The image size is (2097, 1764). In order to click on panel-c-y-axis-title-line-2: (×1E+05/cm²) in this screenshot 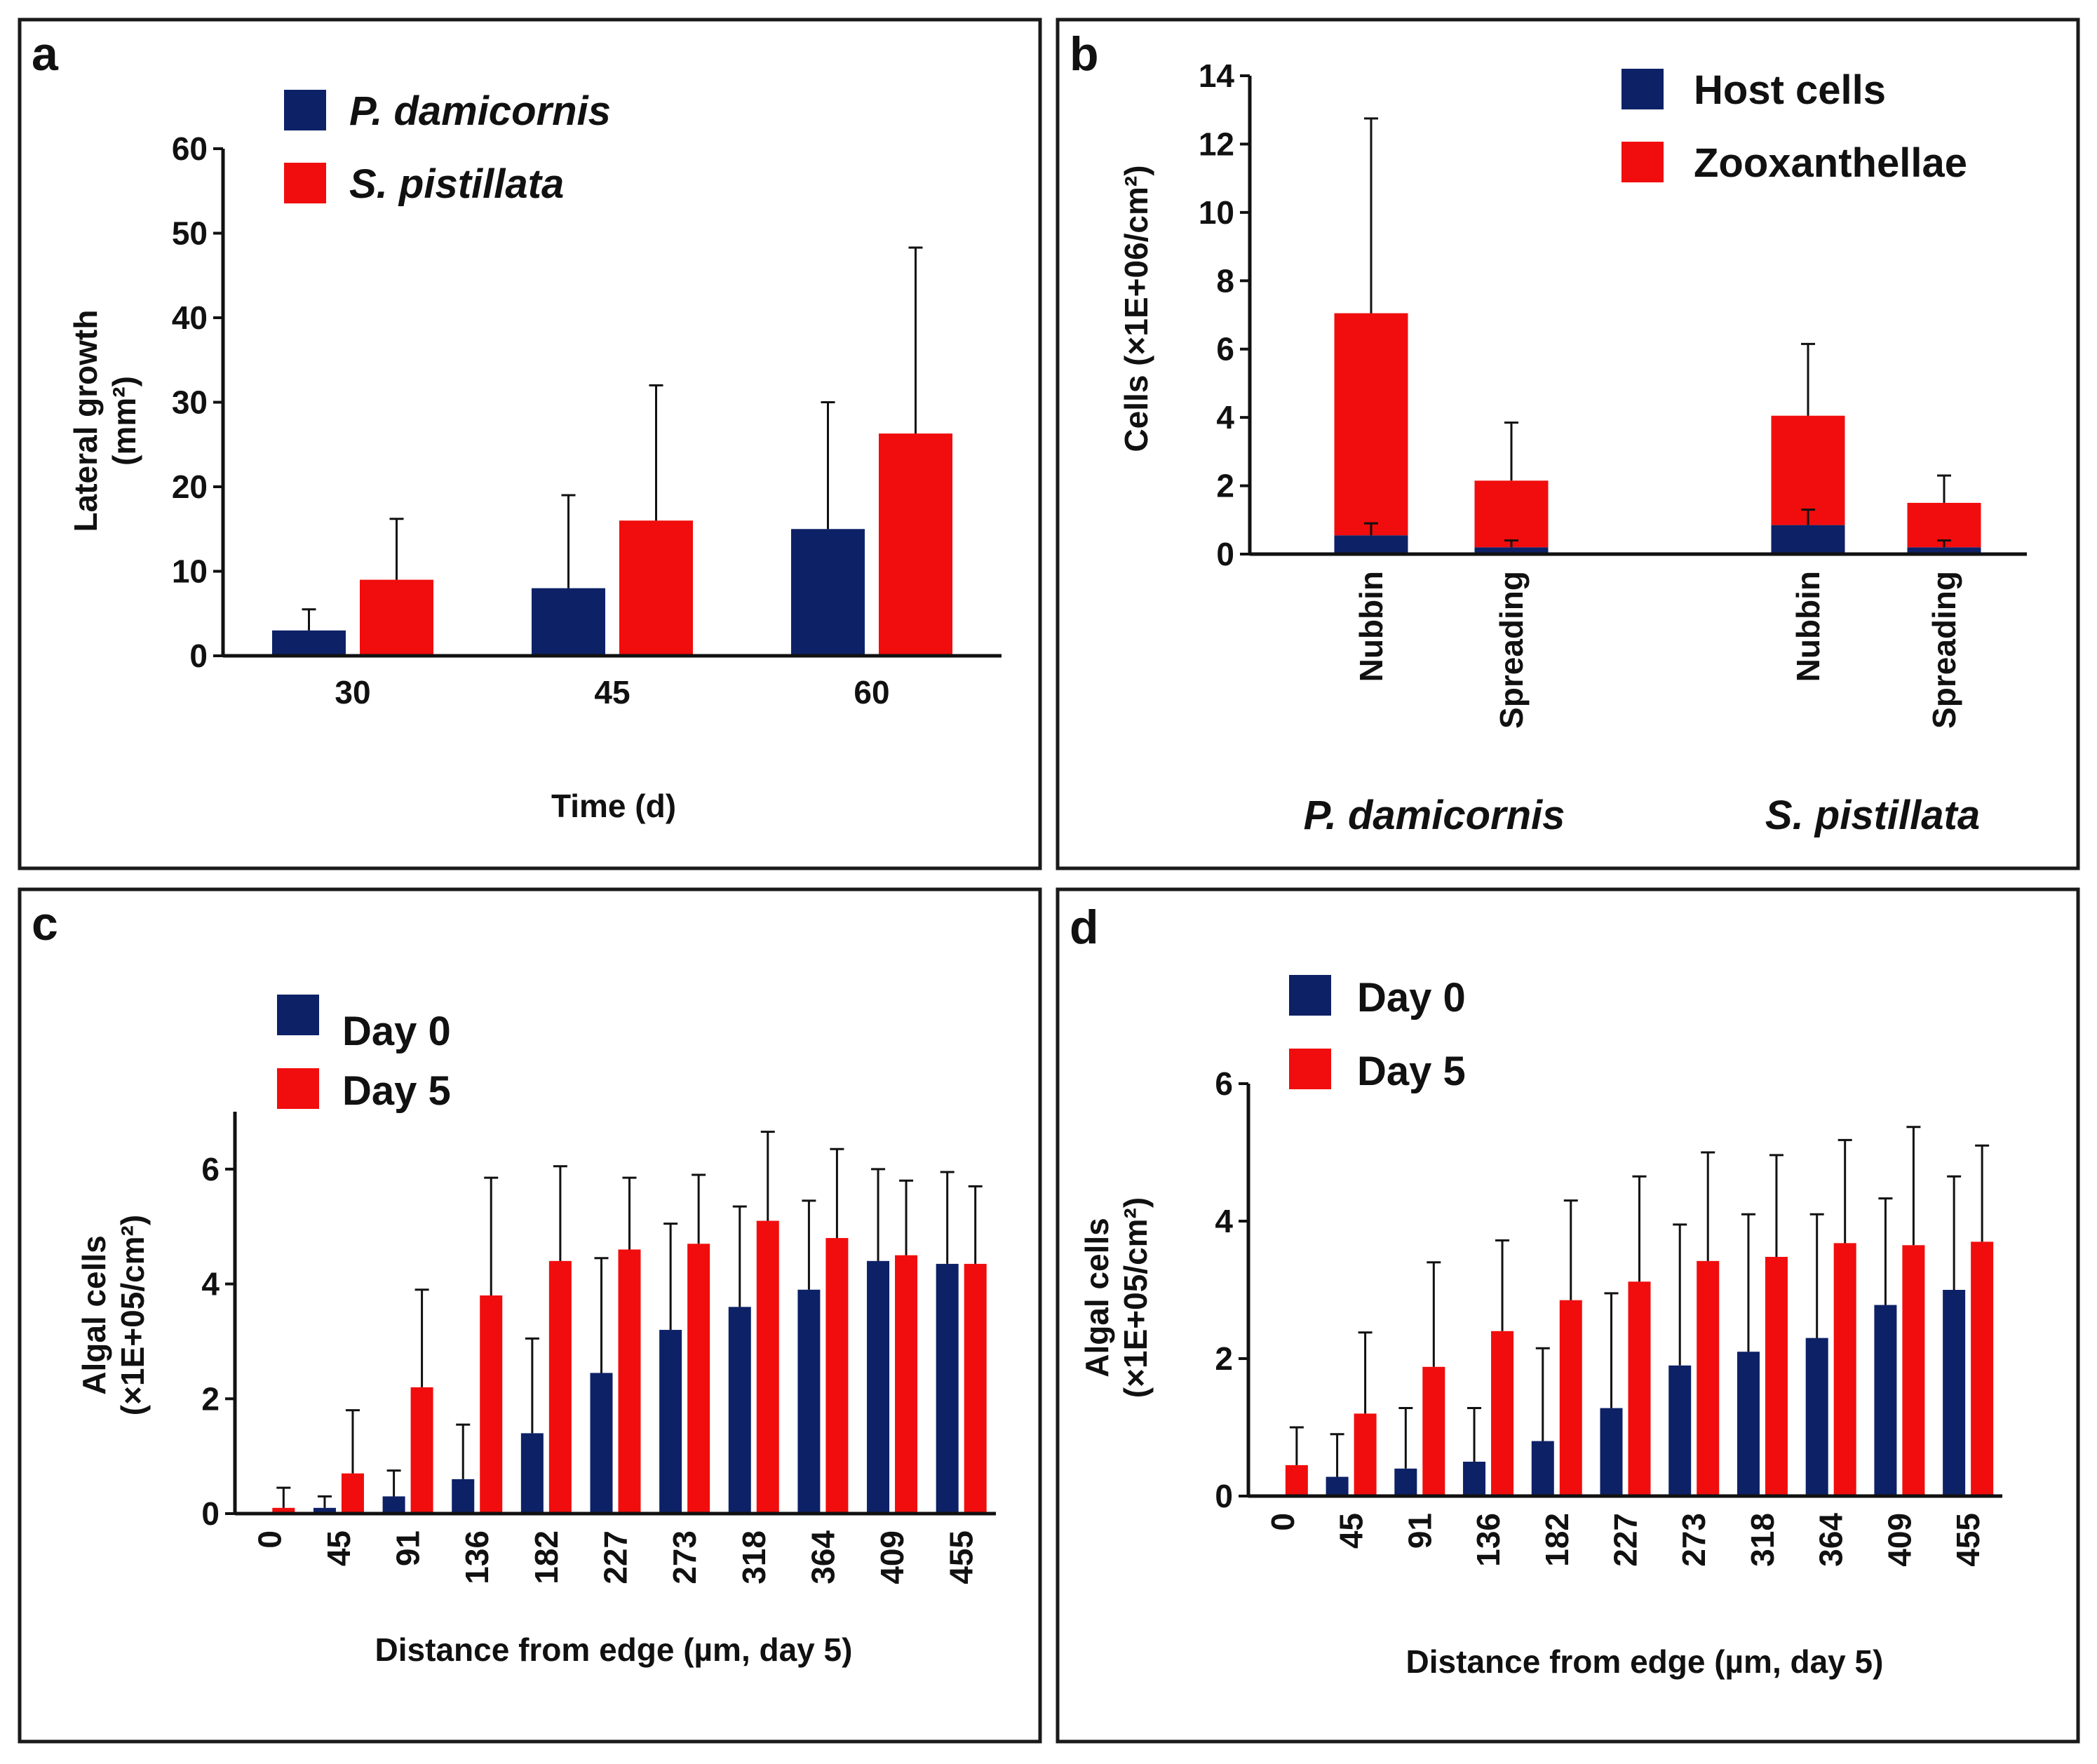, I will do `click(132, 1315)`.